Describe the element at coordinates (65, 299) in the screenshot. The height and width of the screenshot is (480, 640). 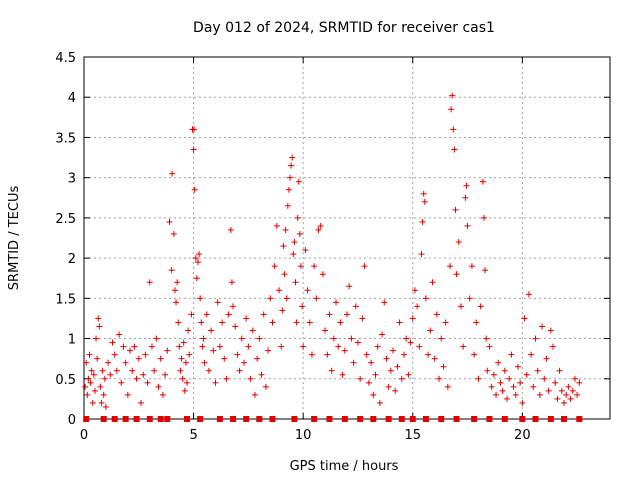
I see `y-tick-label: 1.5` at that location.